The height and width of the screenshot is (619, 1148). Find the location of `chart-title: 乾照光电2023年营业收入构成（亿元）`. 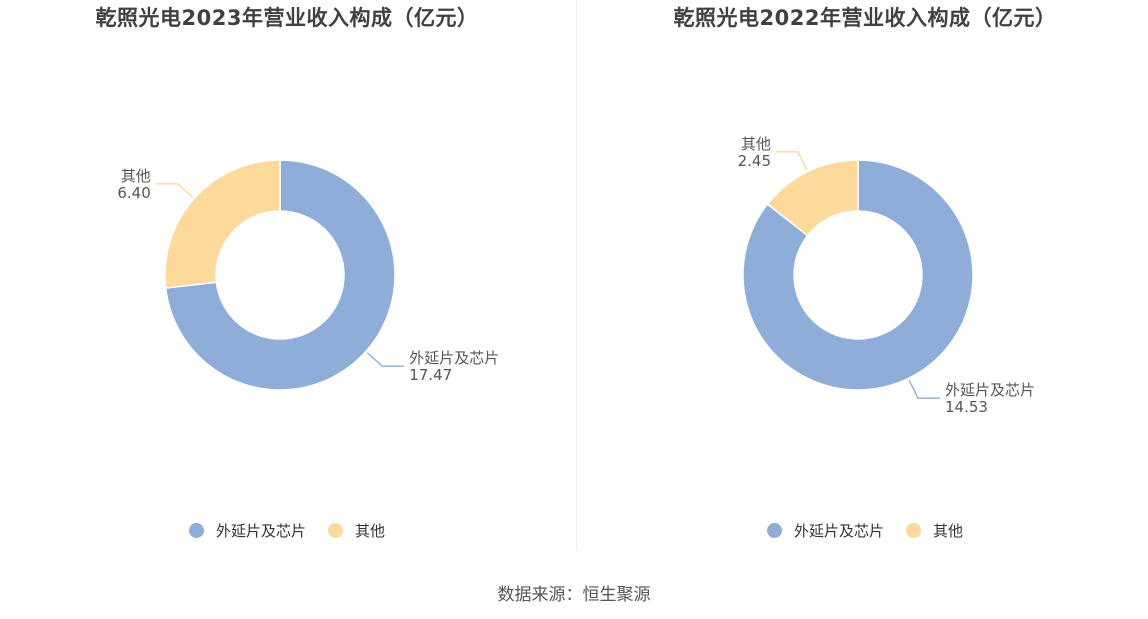

chart-title: 乾照光电2023年营业收入构成（亿元） is located at coordinates (287, 18).